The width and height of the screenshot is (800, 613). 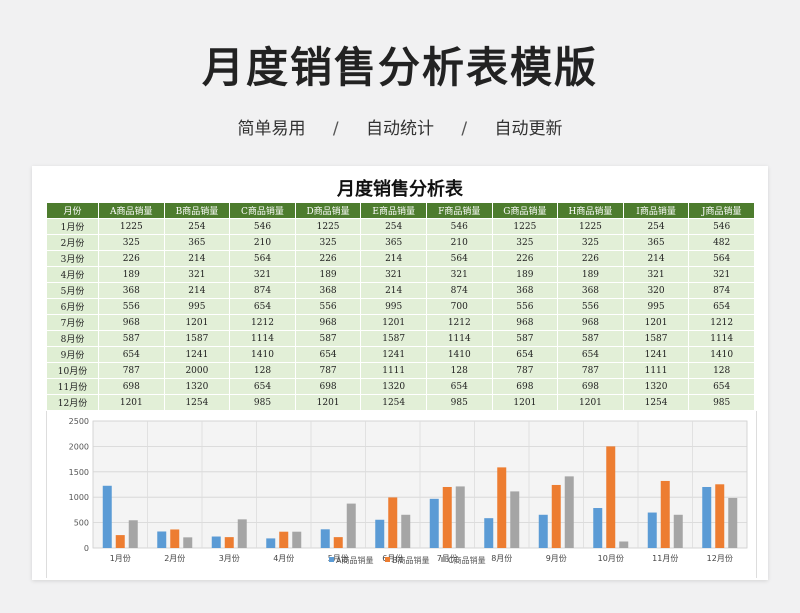 I want to click on table-row: 7月份 968 1201 1212 968 1201 1212 968 968 1201 1212, so click(x=400, y=322).